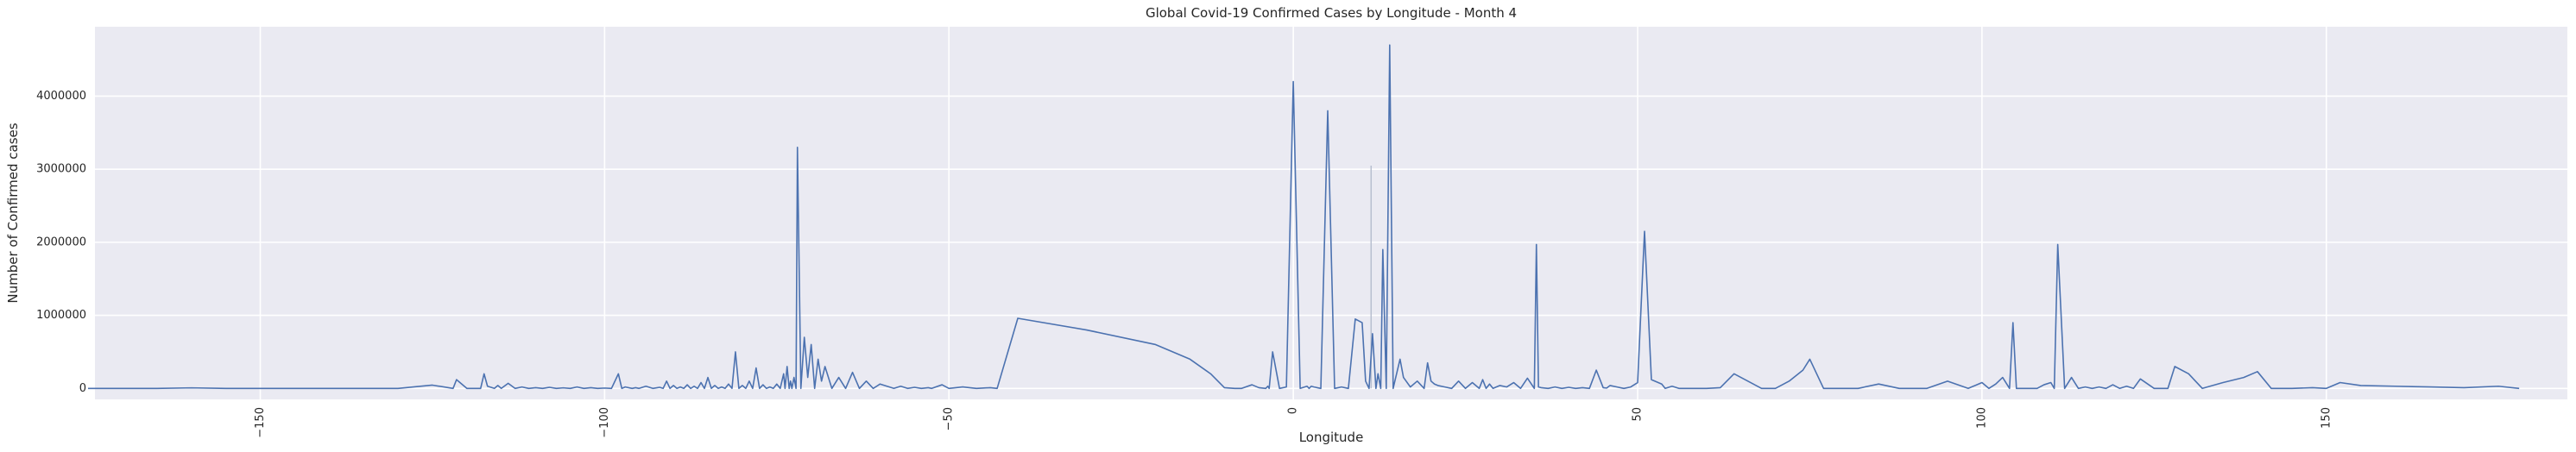 The width and height of the screenshot is (2576, 452). Describe the element at coordinates (82, 388) in the screenshot. I see `y-tick-label: 0` at that location.